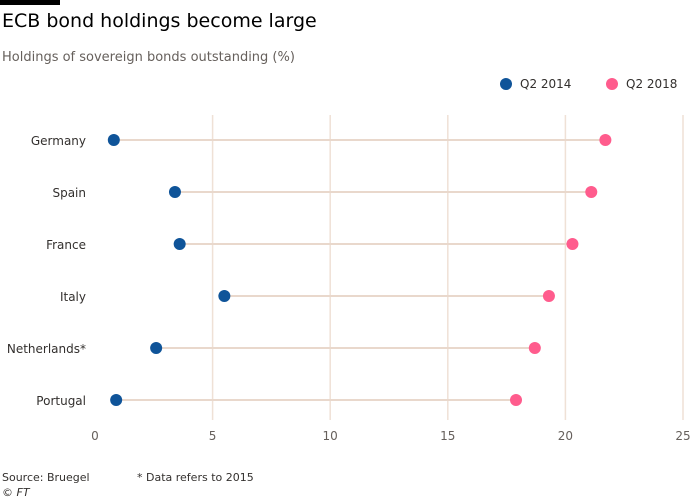  What do you see at coordinates (447, 436) in the screenshot?
I see `x-tick-label: 15` at bounding box center [447, 436].